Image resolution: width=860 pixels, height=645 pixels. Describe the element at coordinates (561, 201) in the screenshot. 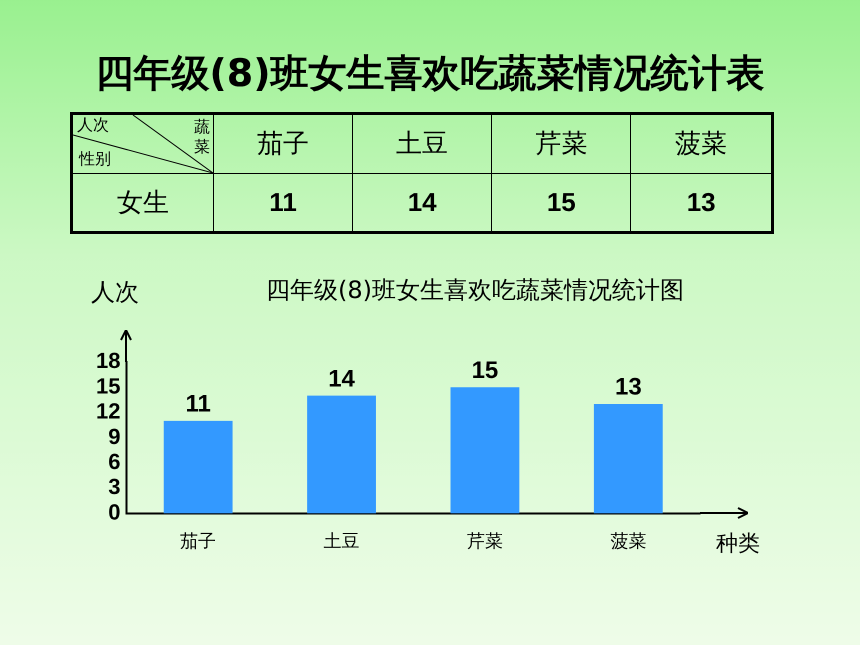

I see `text: 15` at that location.